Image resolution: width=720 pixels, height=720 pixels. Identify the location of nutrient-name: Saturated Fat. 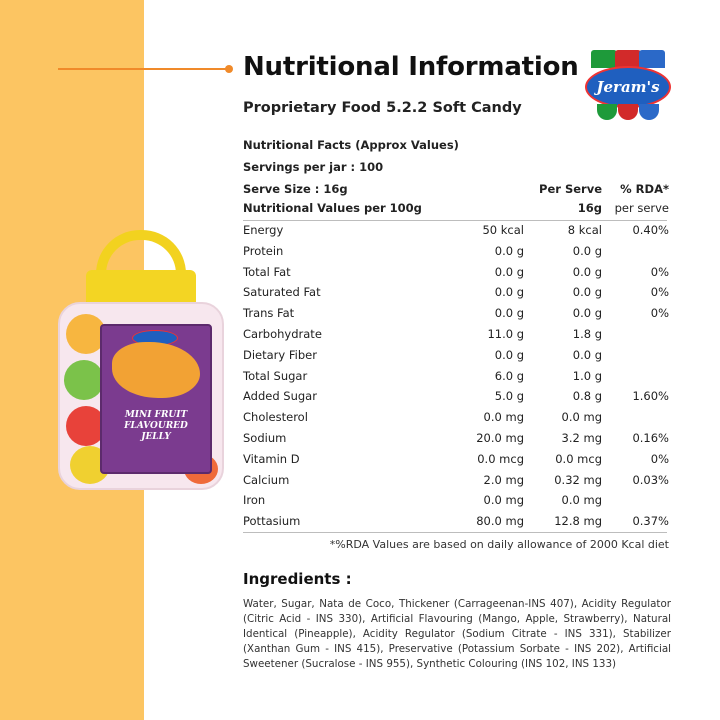
(282, 292).